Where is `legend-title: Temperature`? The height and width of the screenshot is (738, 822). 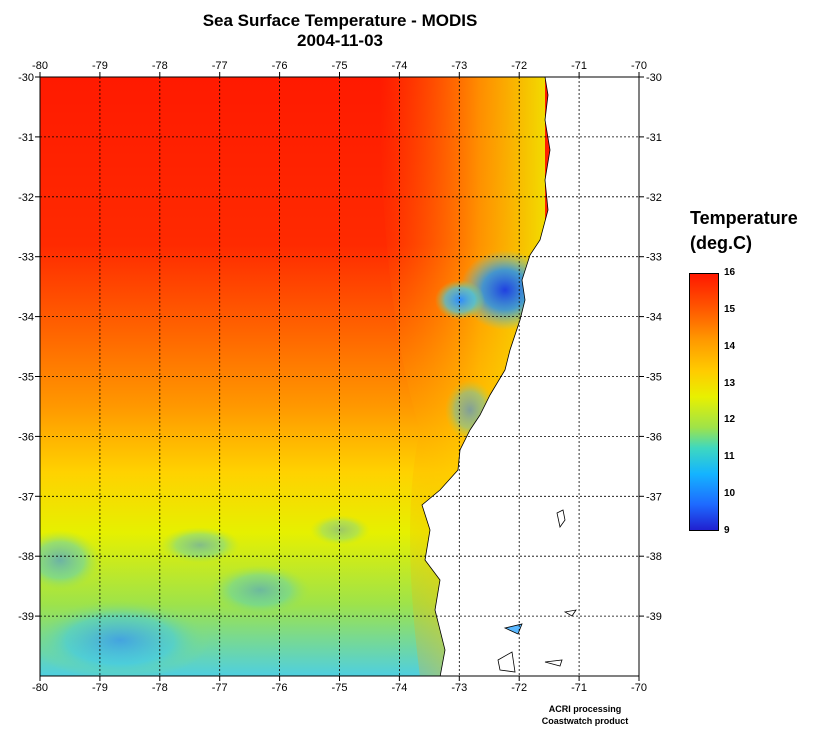 legend-title: Temperature is located at coordinates (744, 218).